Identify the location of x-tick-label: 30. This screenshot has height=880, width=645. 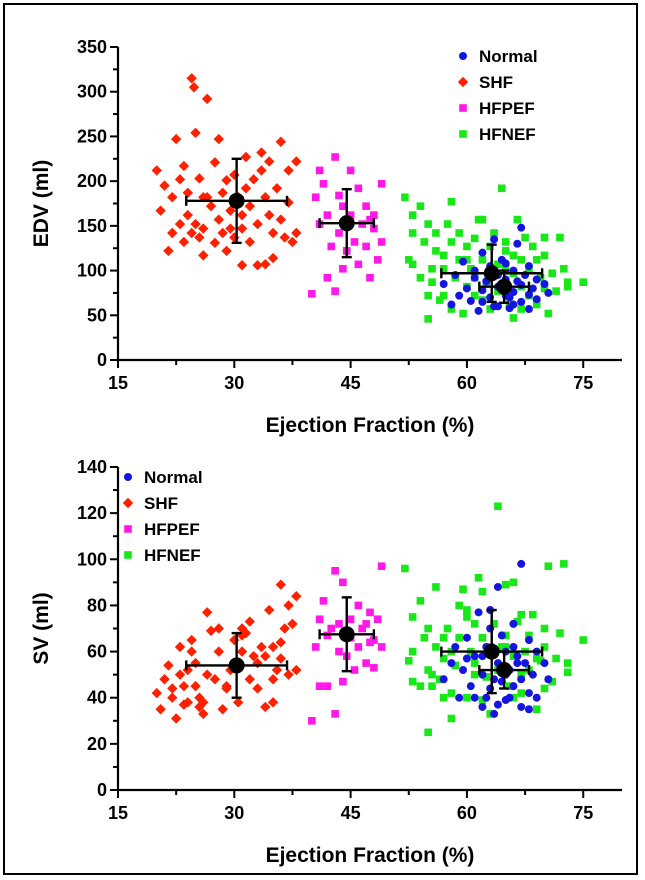
(234, 383).